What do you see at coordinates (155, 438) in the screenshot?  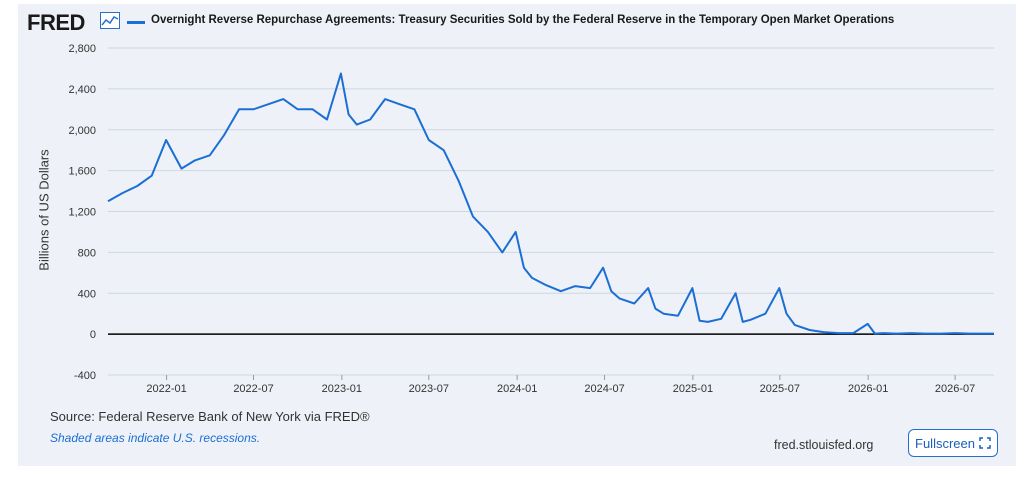 I see `recession-note: Shaded areas indicate U.S. recessions.` at bounding box center [155, 438].